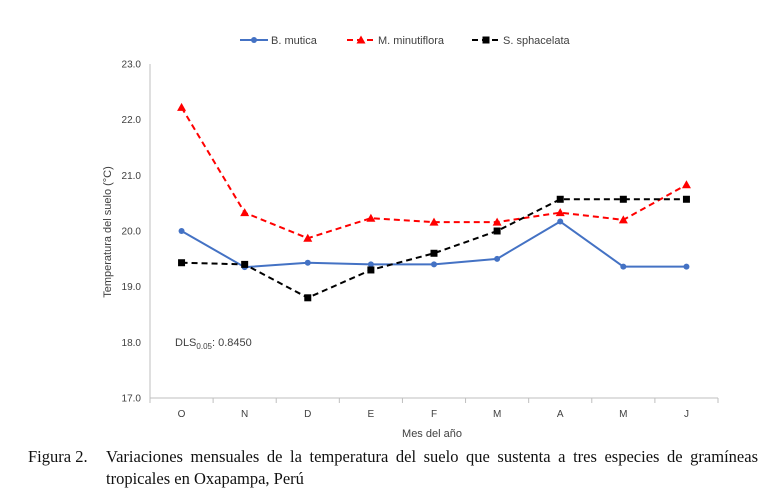 This screenshot has width=775, height=501. What do you see at coordinates (132, 399) in the screenshot?
I see `y-tick-label: 17.0` at bounding box center [132, 399].